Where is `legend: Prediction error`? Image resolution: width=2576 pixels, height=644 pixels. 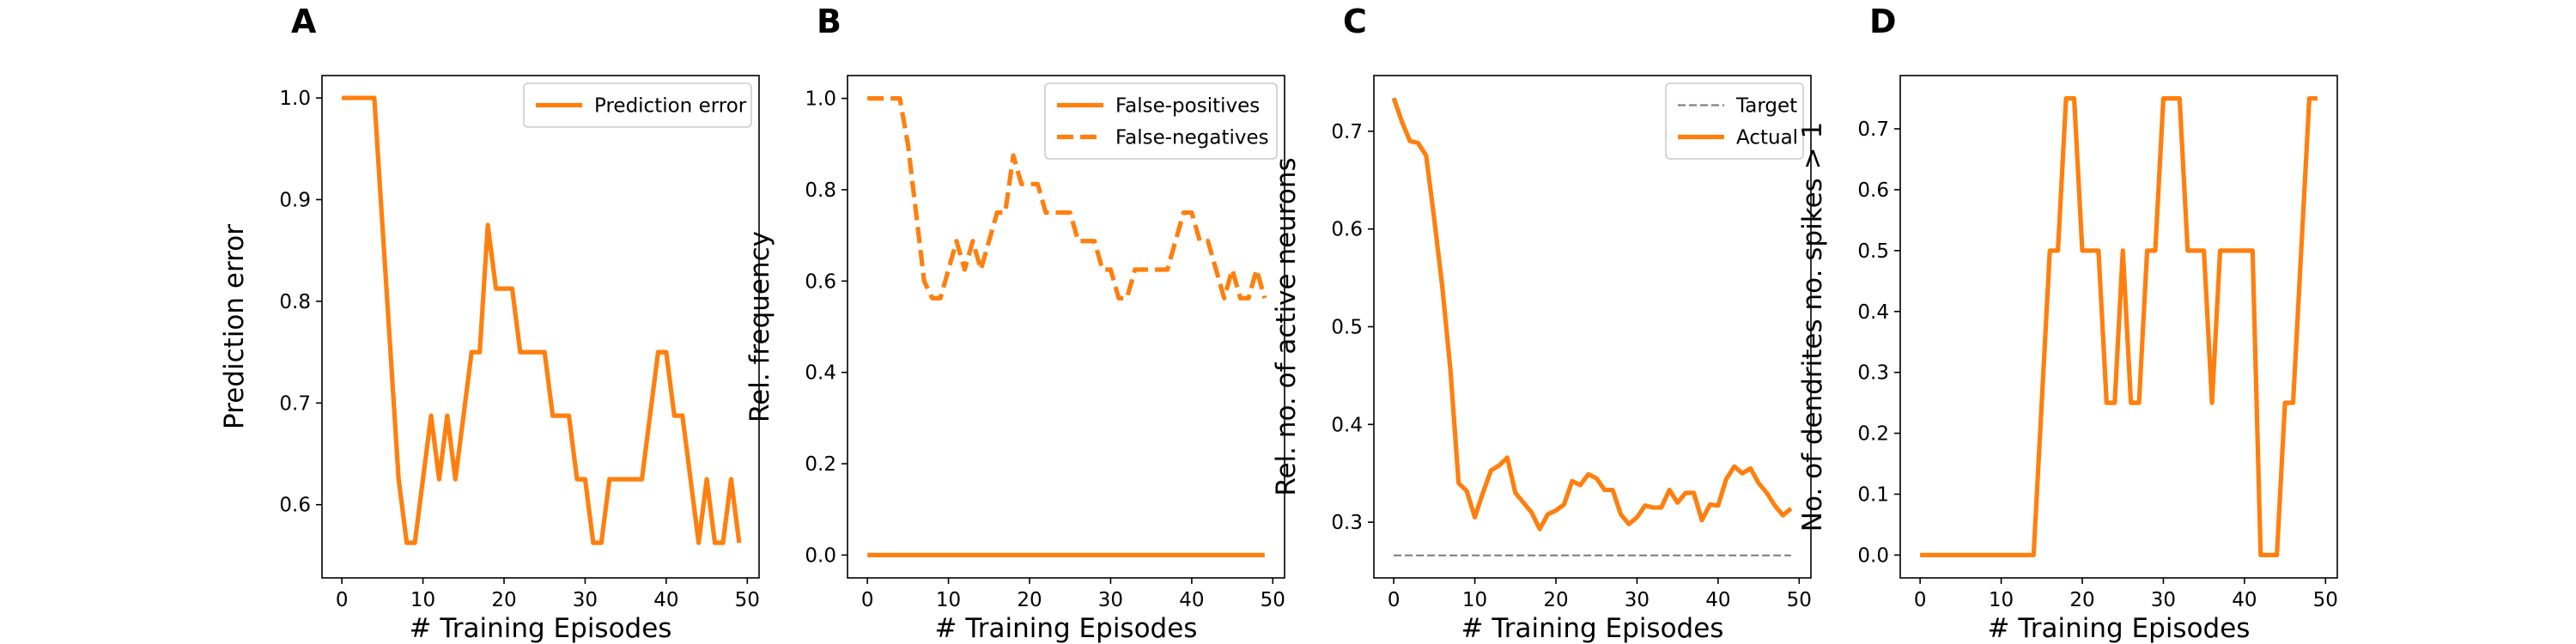
legend: Prediction error is located at coordinates (638, 105).